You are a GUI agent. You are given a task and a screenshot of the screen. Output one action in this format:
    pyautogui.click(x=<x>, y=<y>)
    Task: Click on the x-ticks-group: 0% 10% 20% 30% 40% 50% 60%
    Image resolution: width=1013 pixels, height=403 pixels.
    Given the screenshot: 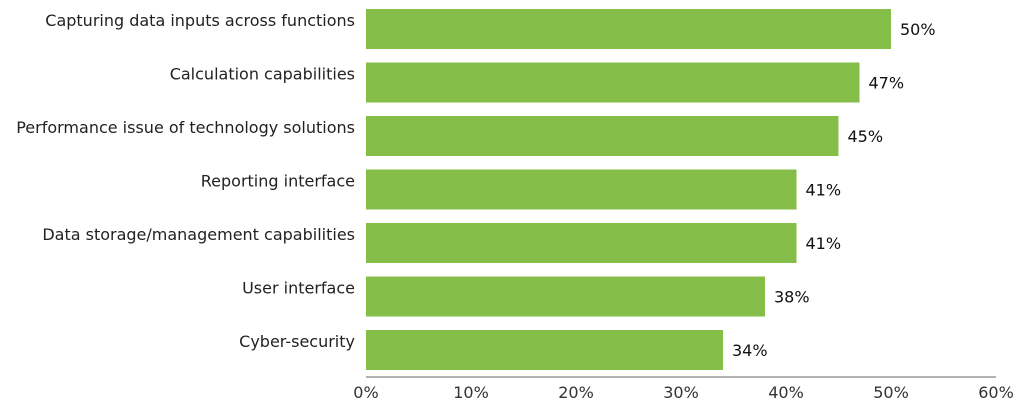 What is the action you would take?
    pyautogui.click(x=683, y=392)
    